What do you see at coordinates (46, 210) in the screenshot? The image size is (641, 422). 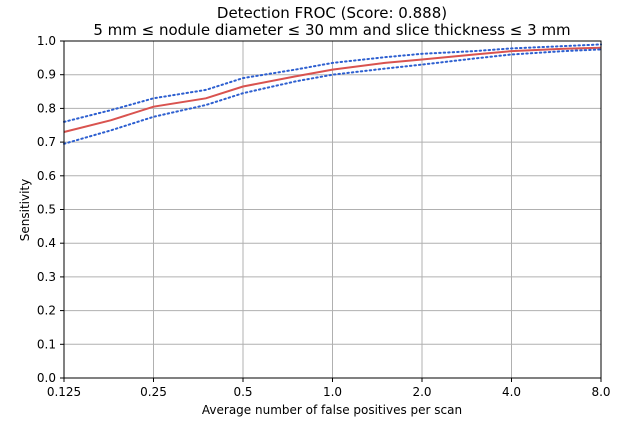 I see `y-tick-label: 0.5` at bounding box center [46, 210].